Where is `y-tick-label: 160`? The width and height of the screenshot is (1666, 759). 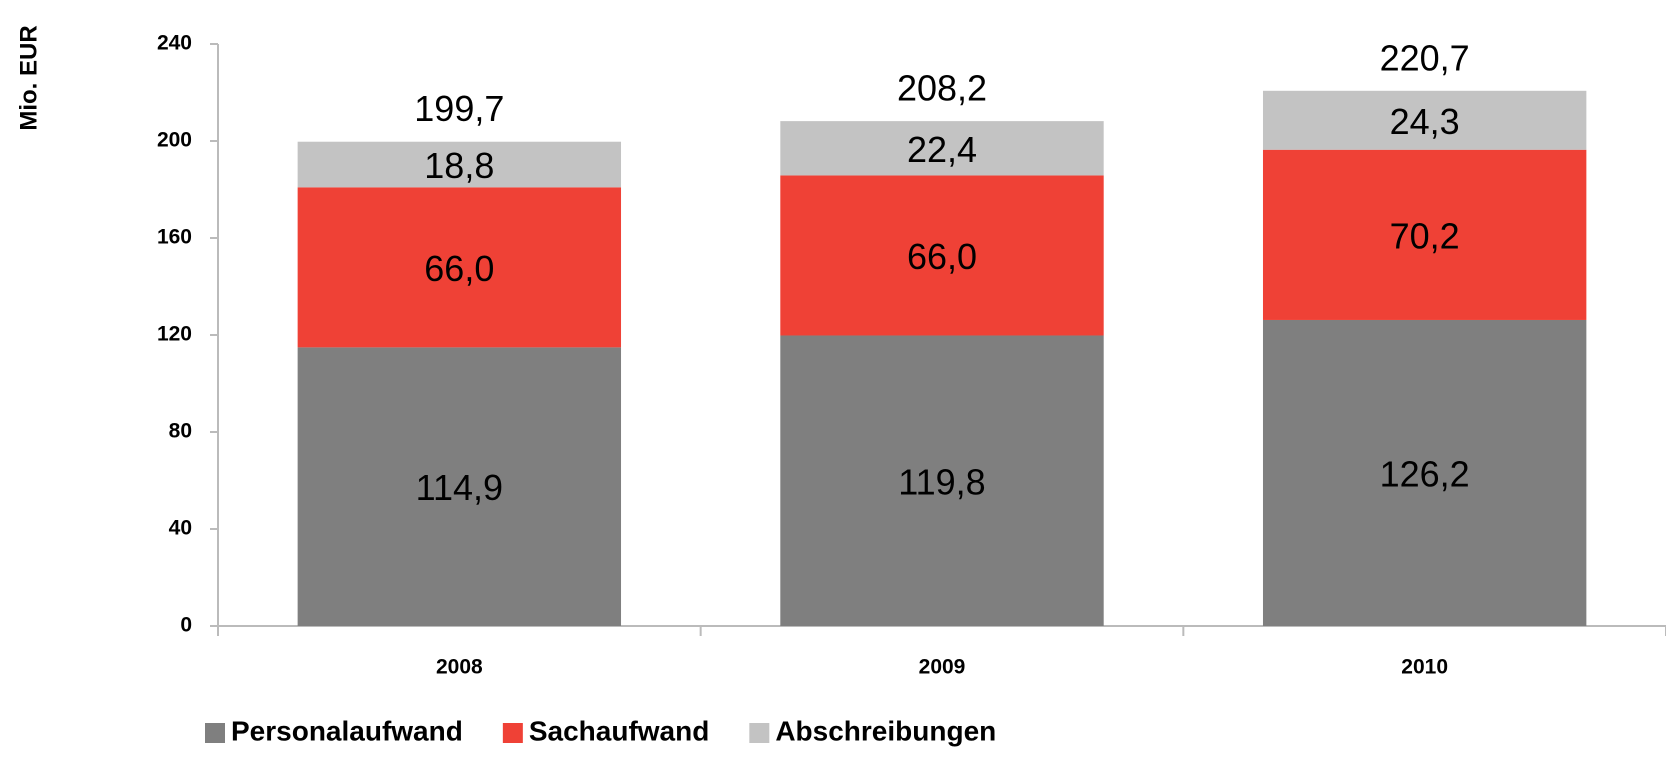 y-tick-label: 160 is located at coordinates (174, 237).